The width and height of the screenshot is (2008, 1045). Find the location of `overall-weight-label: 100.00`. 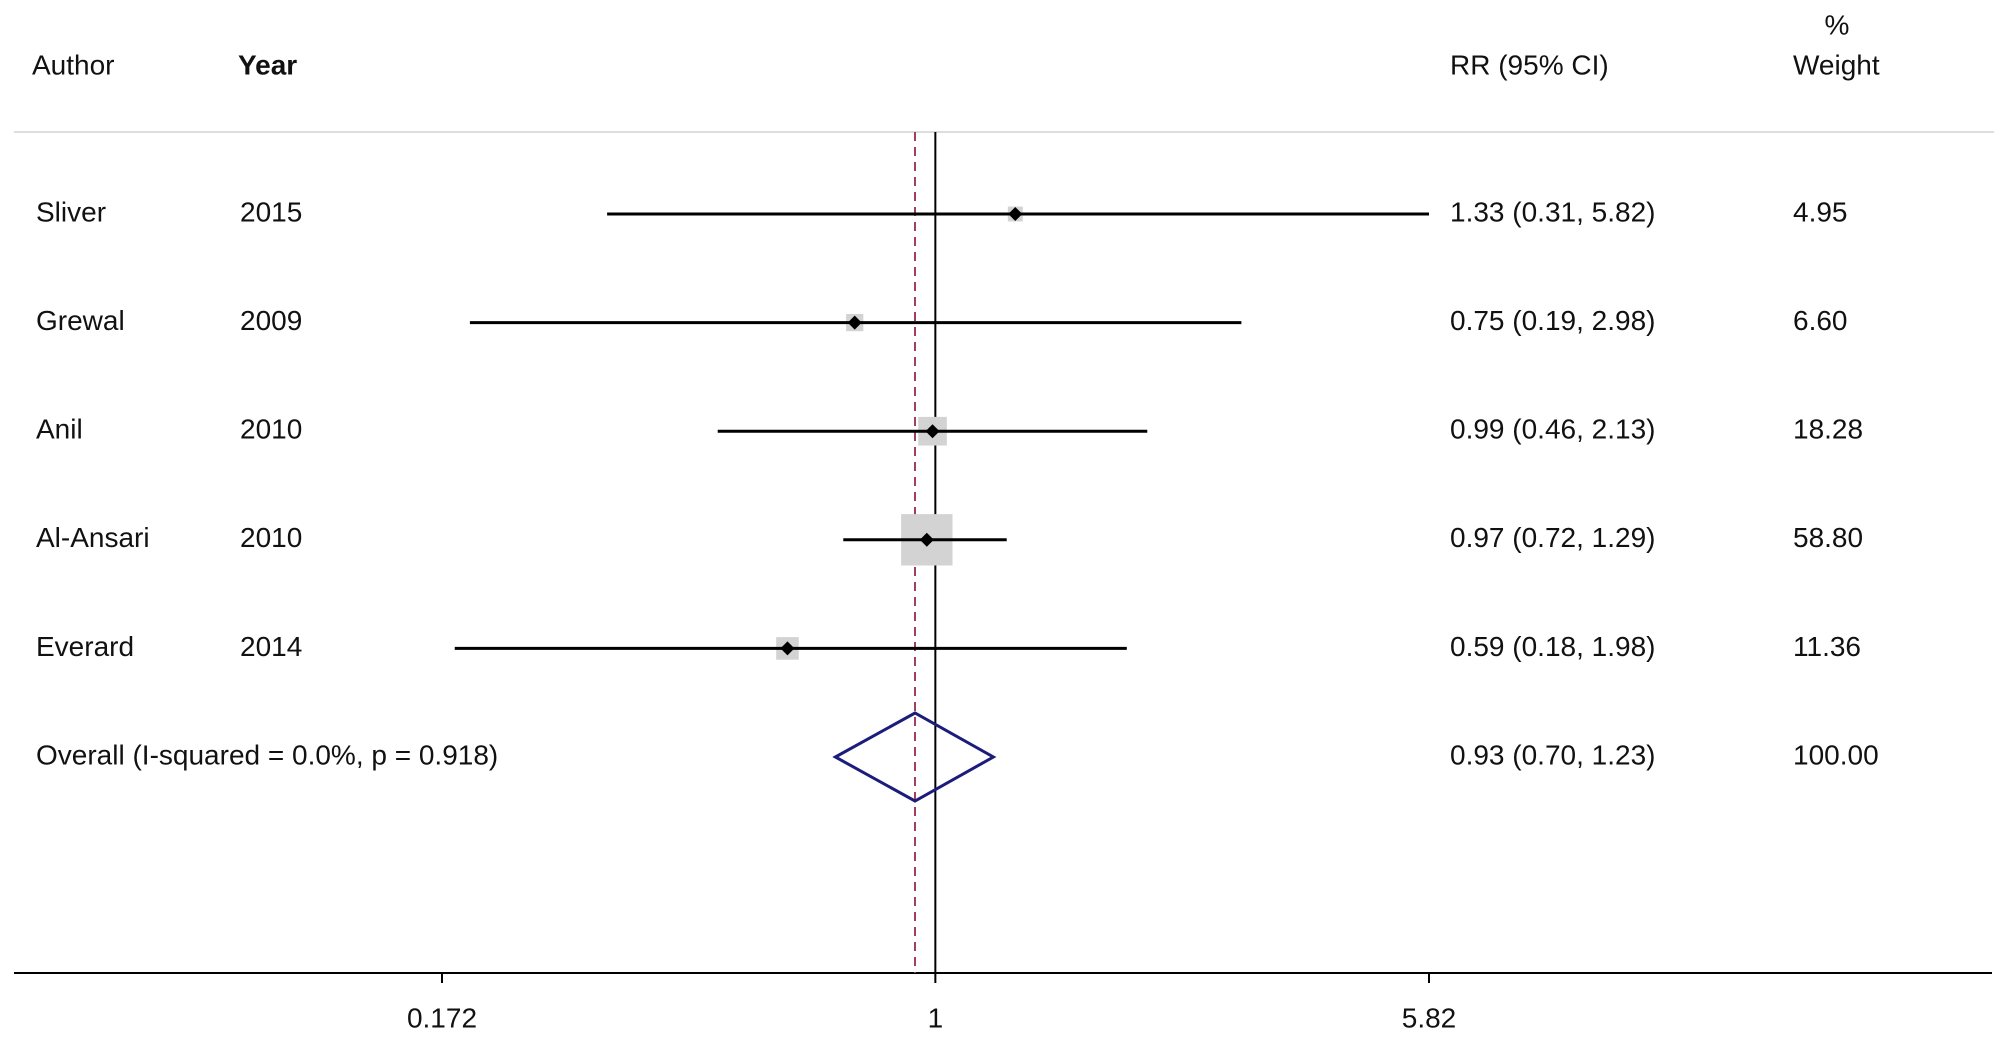

overall-weight-label: 100.00 is located at coordinates (1836, 754).